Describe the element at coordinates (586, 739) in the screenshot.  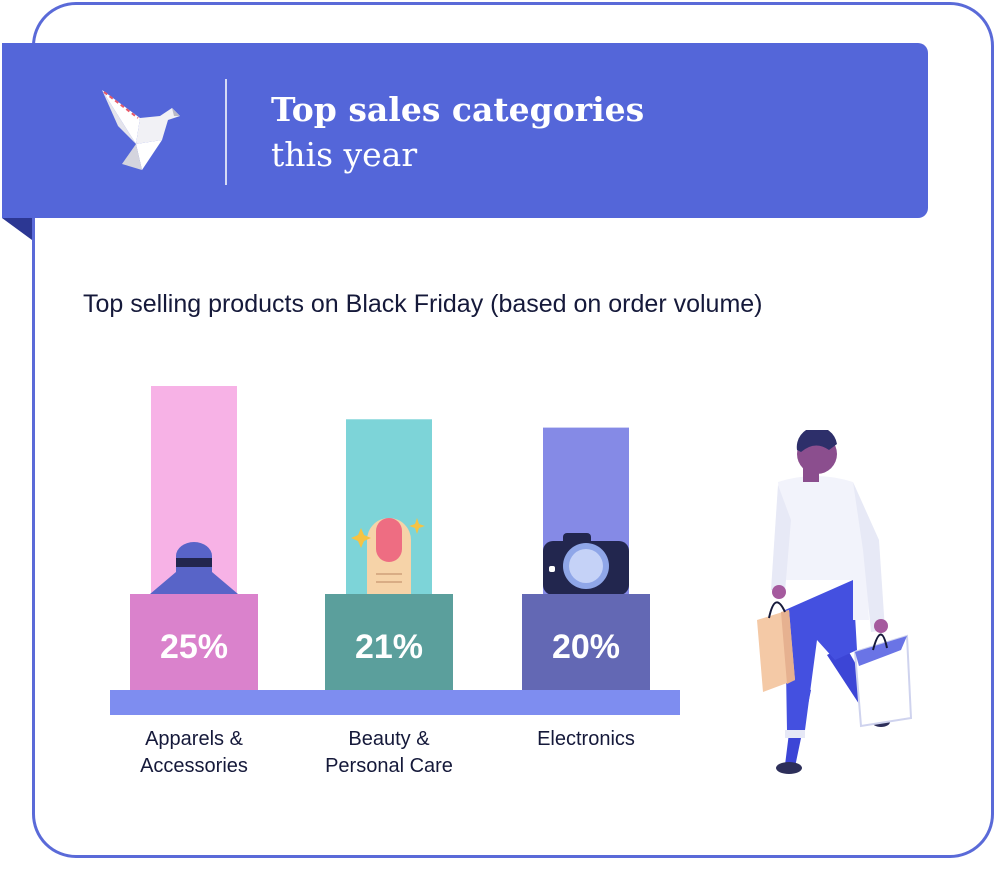
I see `category-label-3: Electronics` at that location.